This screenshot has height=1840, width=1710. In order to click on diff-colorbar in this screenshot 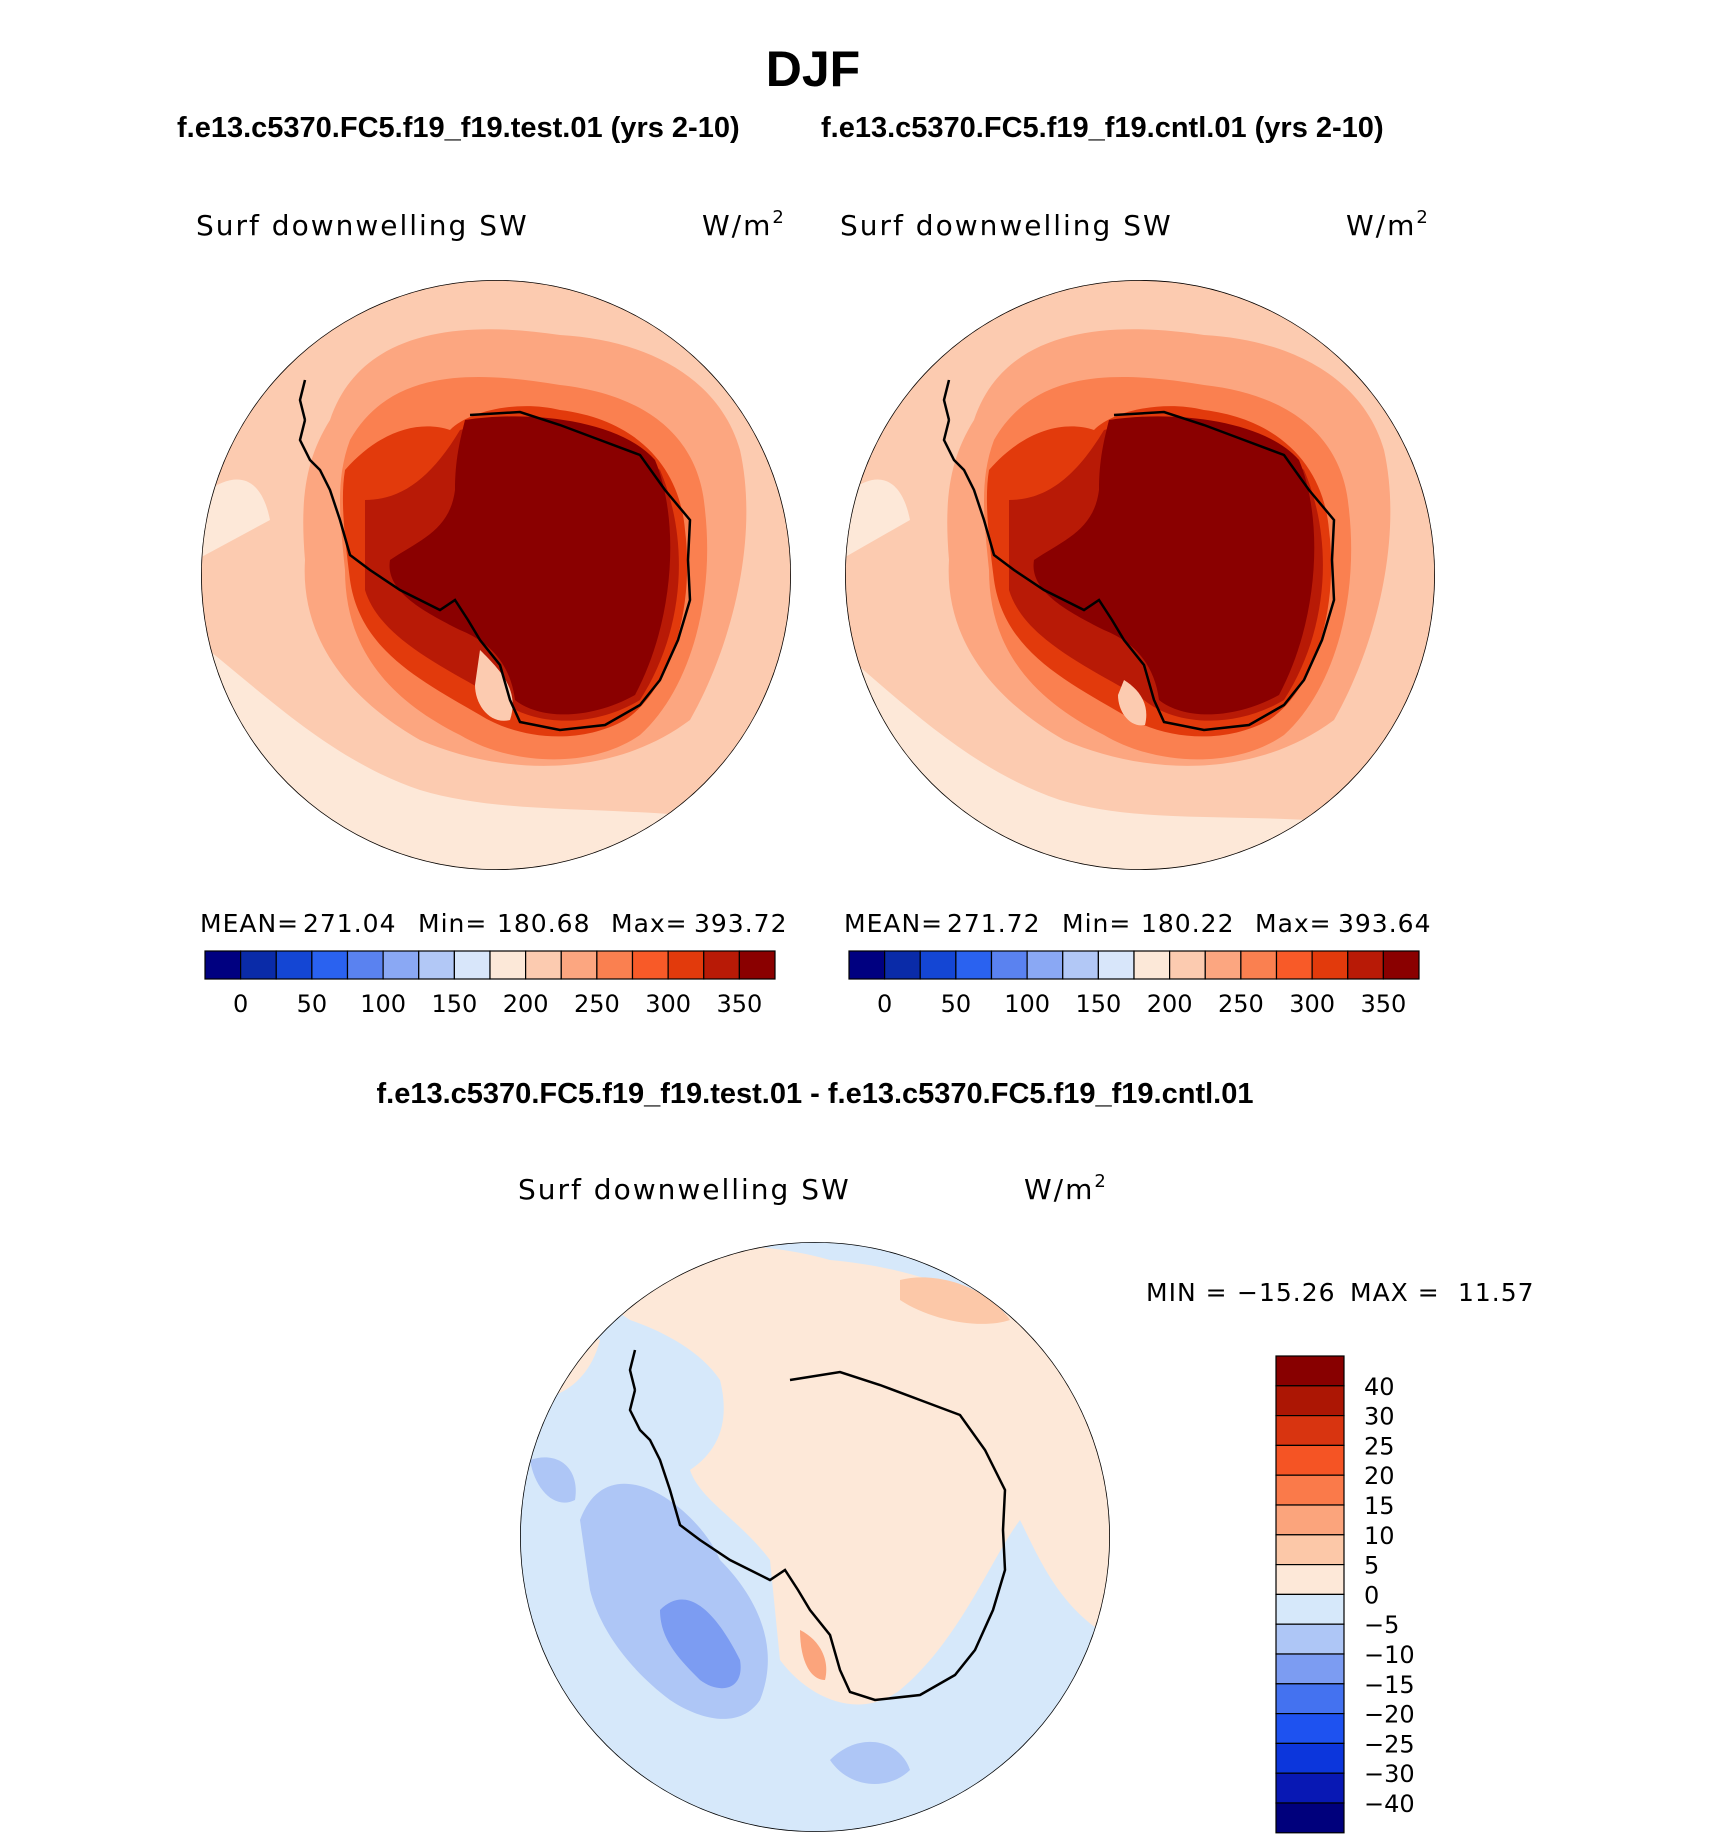, I will do `click(1310, 1594)`.